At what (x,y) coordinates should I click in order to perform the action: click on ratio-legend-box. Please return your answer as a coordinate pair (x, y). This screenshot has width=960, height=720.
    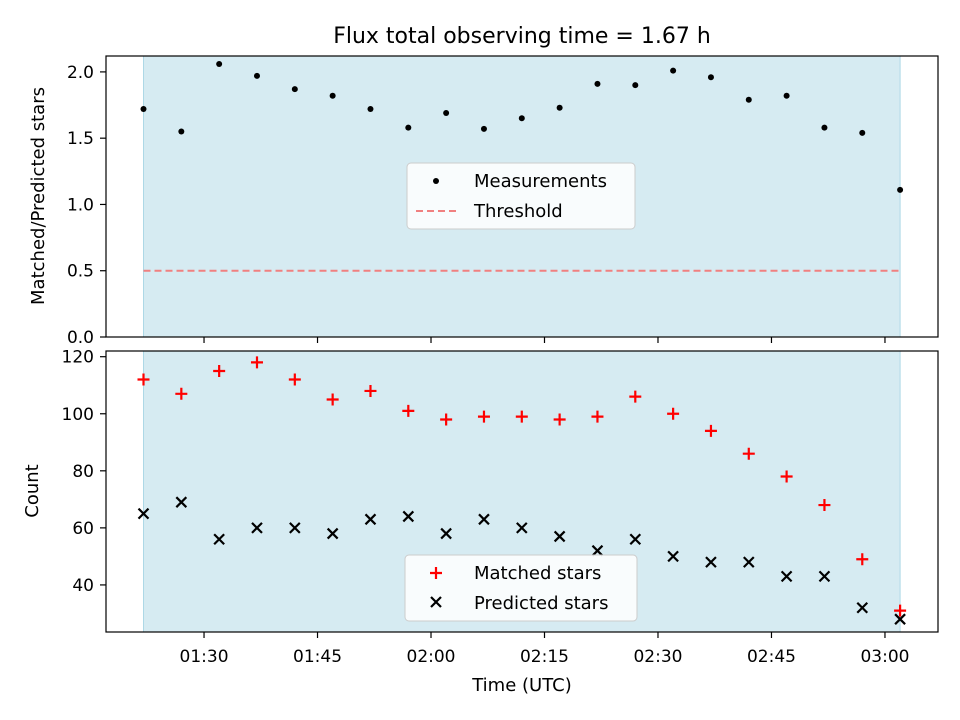
    Looking at the image, I should click on (521, 196).